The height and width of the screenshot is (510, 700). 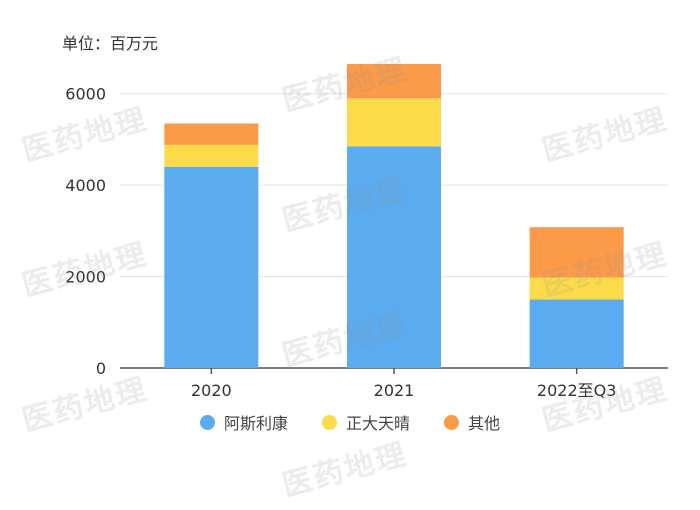 I want to click on y-tick-label-2000: 2000, so click(x=85, y=277).